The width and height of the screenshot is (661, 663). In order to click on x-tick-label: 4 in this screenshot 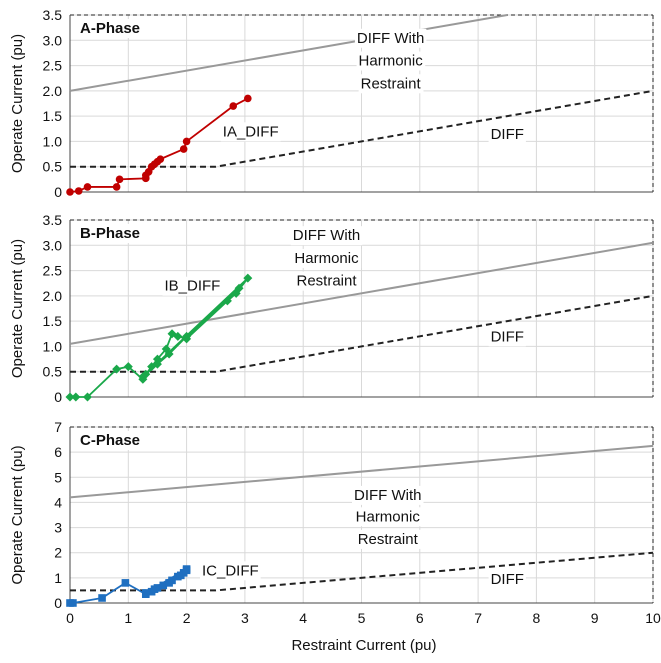, I will do `click(303, 618)`.